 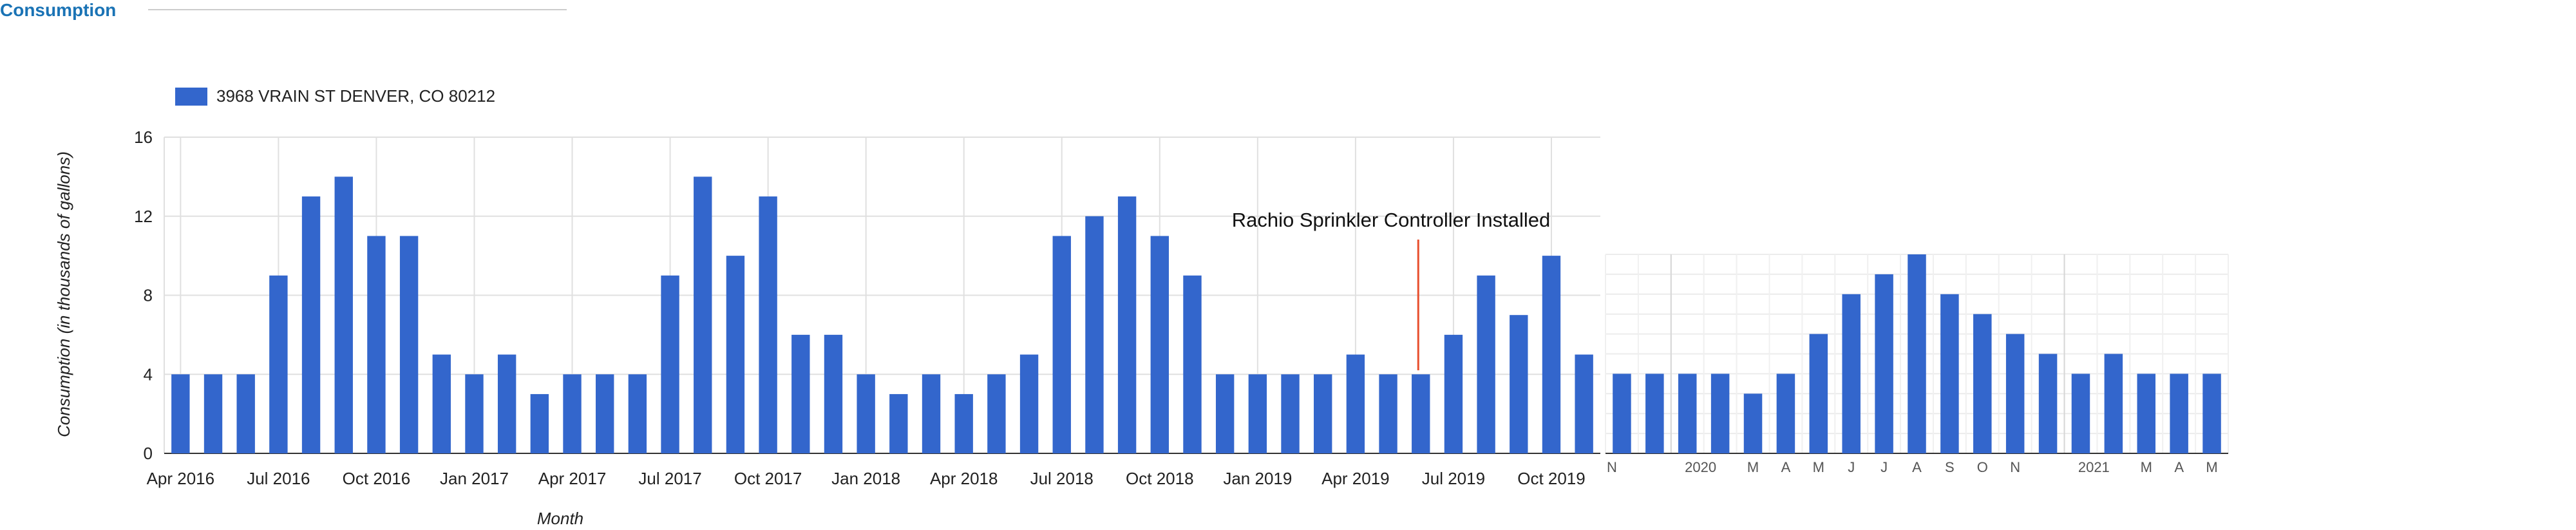 What do you see at coordinates (143, 216) in the screenshot?
I see `y-tick-label: 12` at bounding box center [143, 216].